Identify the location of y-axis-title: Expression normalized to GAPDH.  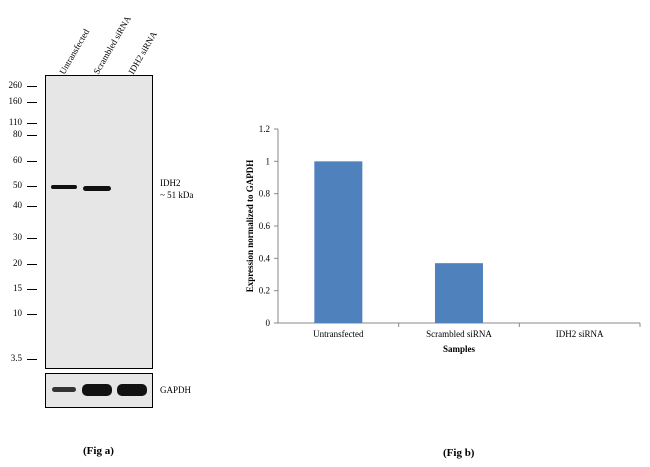
(250, 226).